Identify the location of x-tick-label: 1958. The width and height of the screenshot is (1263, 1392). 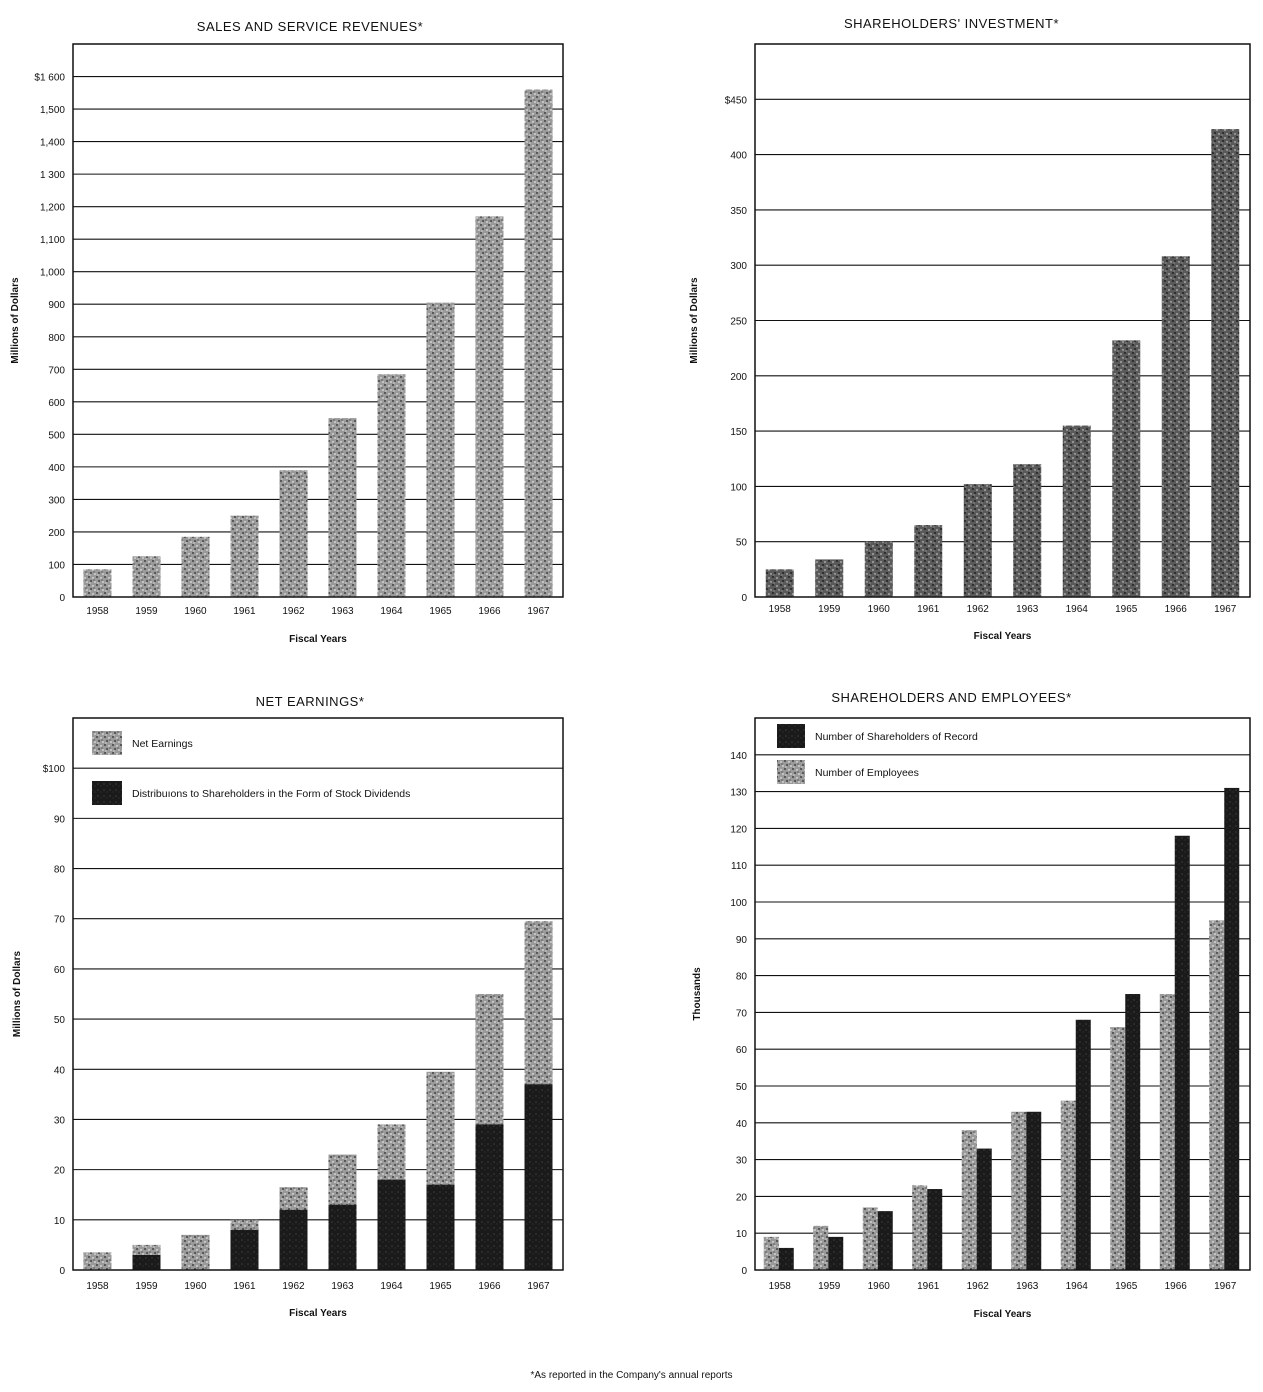
(97, 1286).